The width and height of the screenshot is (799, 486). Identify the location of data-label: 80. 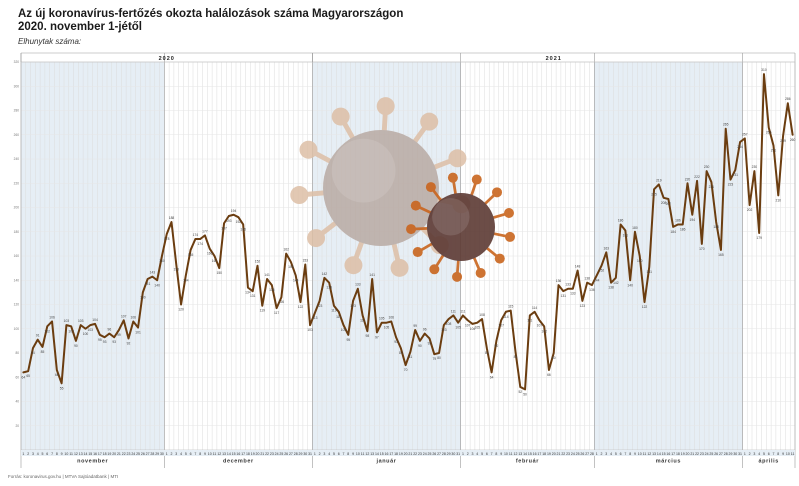
(439, 358).